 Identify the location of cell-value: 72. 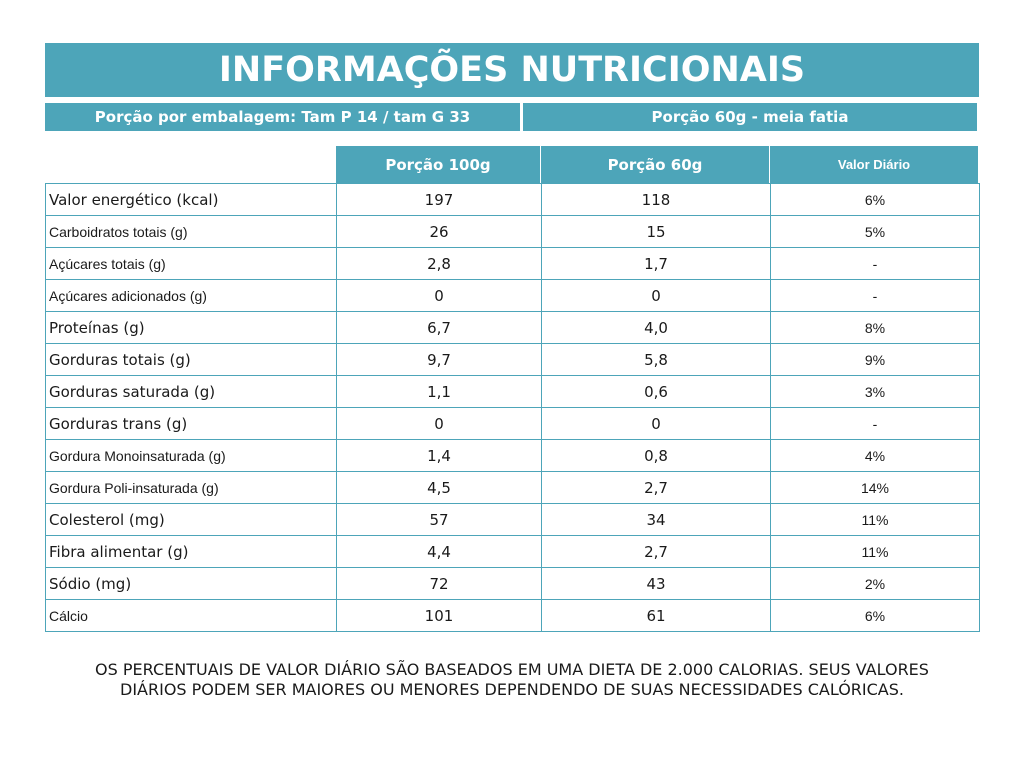
(439, 583).